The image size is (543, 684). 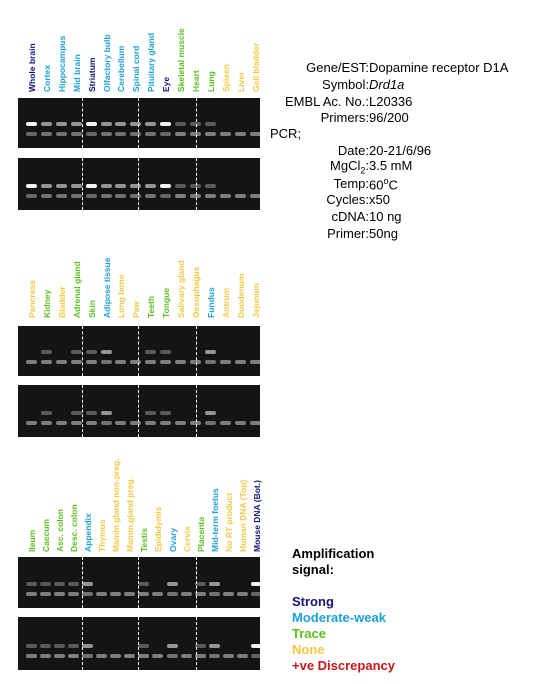 What do you see at coordinates (158, 529) in the screenshot?
I see `lane-label: Epididymis` at bounding box center [158, 529].